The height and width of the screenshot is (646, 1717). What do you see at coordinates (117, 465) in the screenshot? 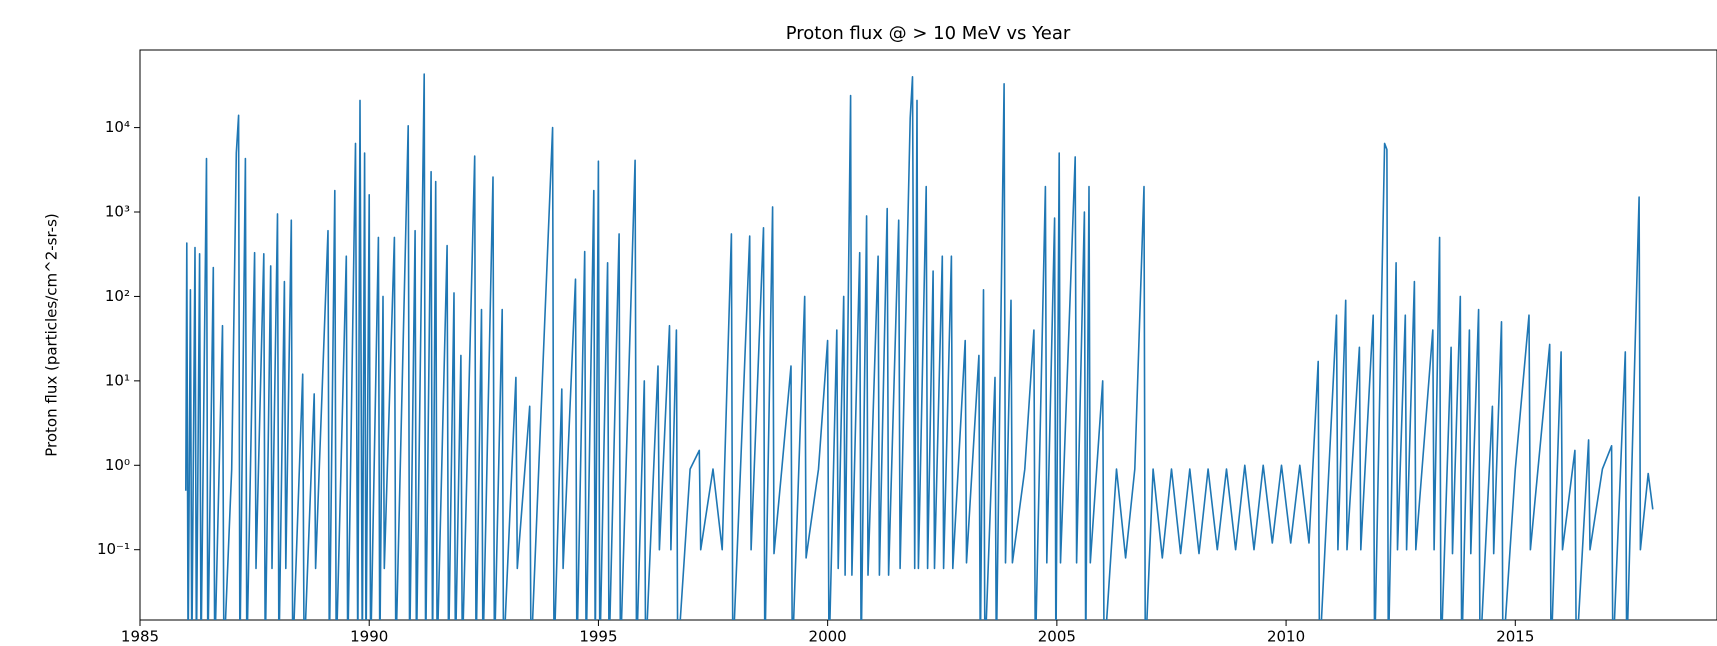
I see `y-tick-label: 10⁰` at bounding box center [117, 465].